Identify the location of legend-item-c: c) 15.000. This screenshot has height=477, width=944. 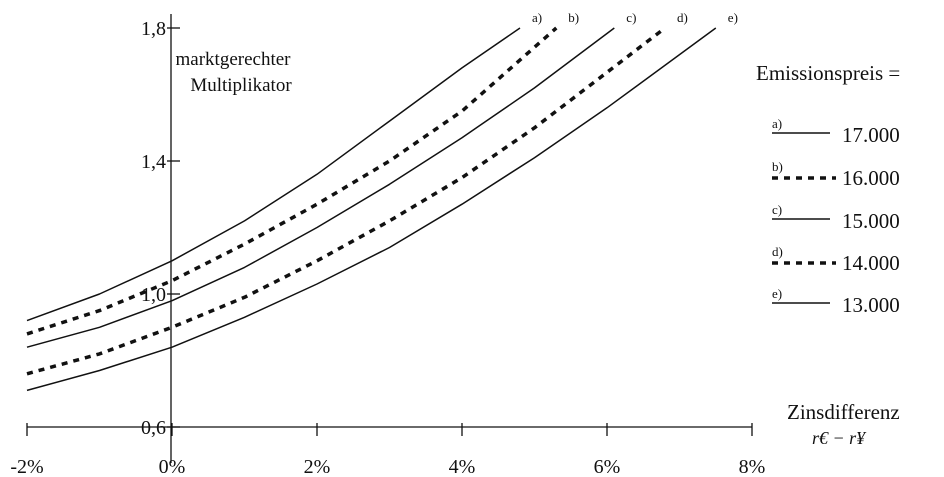
(855, 218).